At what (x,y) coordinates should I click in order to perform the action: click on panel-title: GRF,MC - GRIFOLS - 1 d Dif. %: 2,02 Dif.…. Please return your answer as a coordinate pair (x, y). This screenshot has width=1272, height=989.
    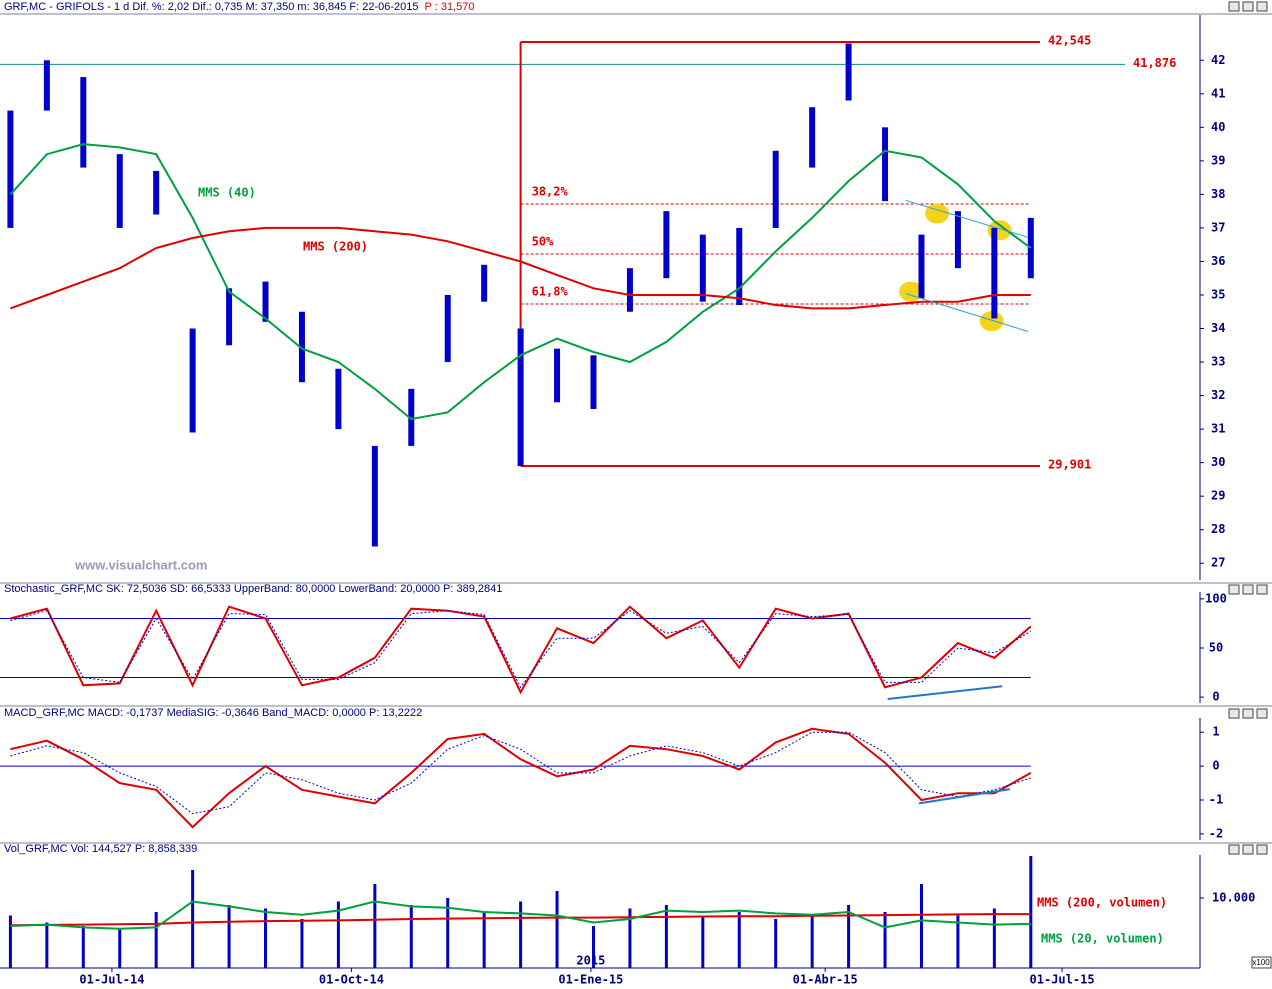
    Looking at the image, I should click on (211, 7).